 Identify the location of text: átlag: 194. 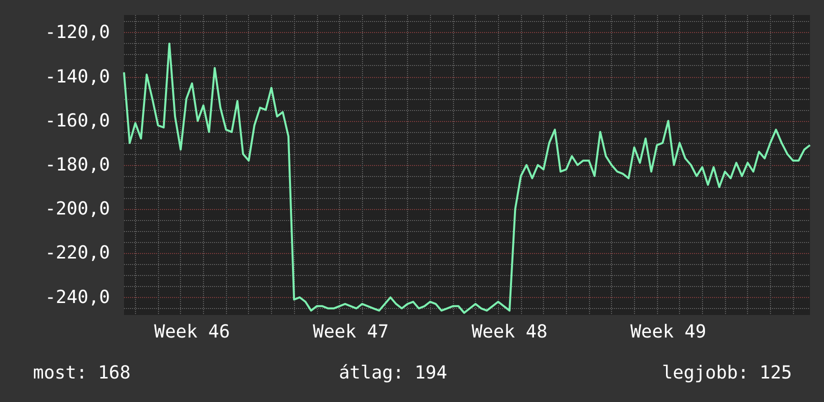
(393, 373).